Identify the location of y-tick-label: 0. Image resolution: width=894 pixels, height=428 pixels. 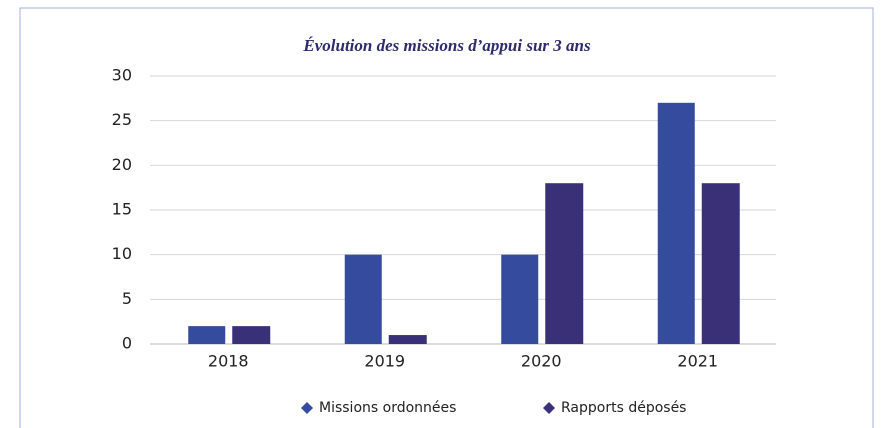
(127, 343).